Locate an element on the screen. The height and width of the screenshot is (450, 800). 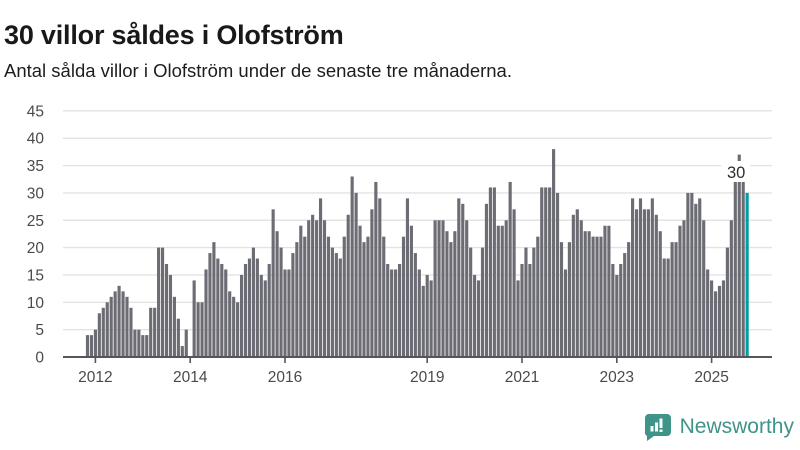
x-axis-label: 2014 is located at coordinates (190, 377).